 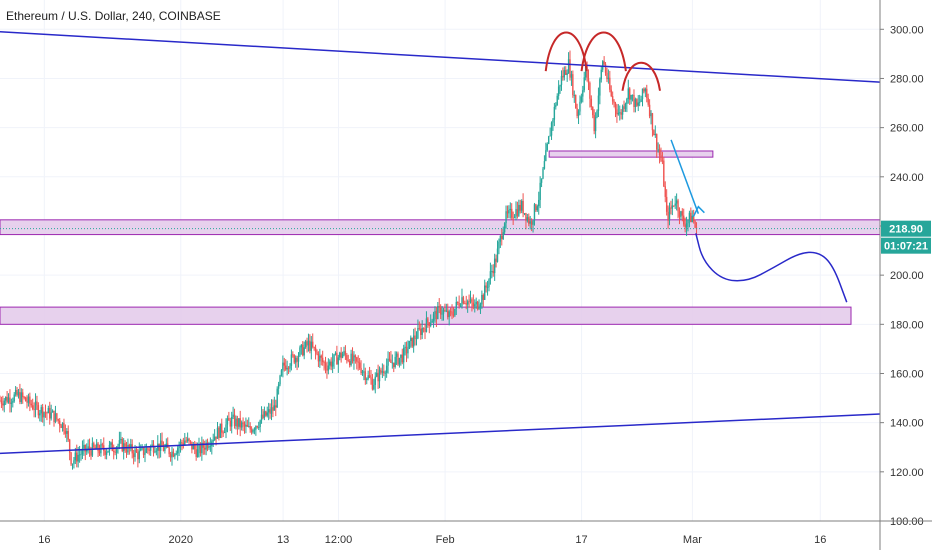 What do you see at coordinates (698, 211) in the screenshot?
I see `breakdown-arrow-head` at bounding box center [698, 211].